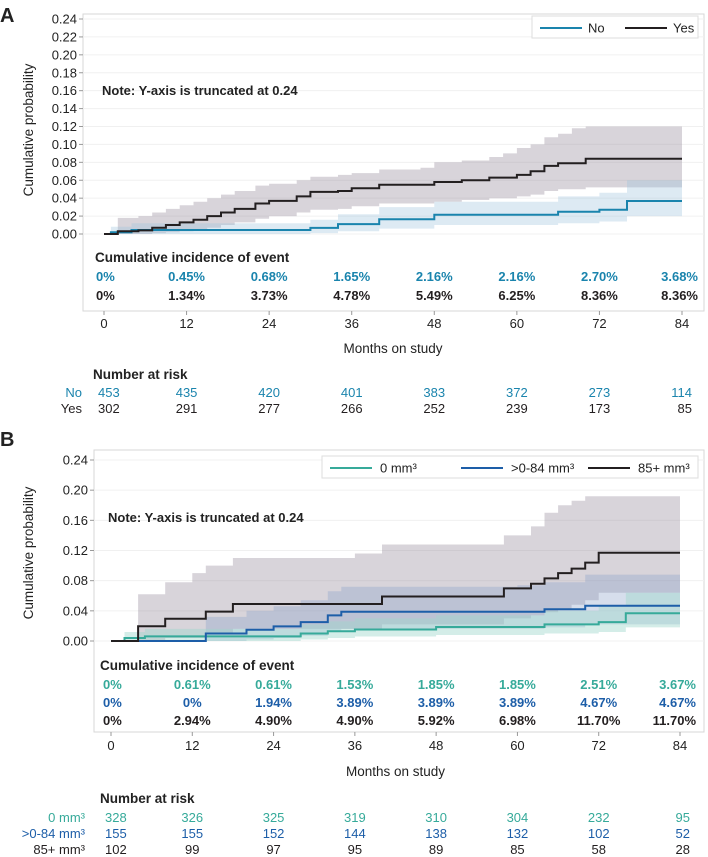  What do you see at coordinates (684, 28) in the screenshot?
I see `legend-label: Yes` at bounding box center [684, 28].